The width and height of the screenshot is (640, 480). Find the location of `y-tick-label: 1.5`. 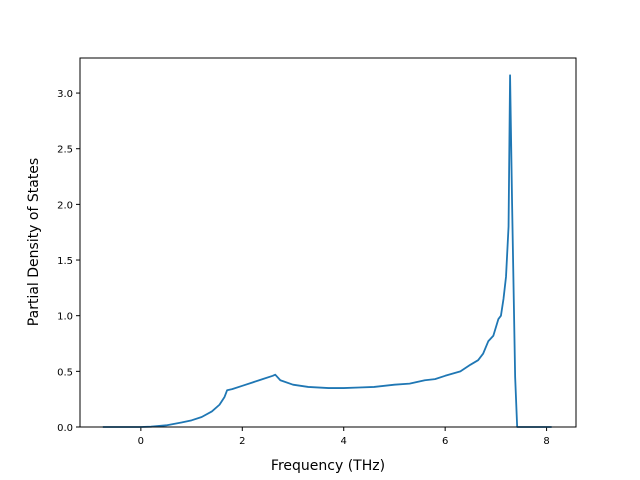

y-tick-label: 1.5 is located at coordinates (65, 261).